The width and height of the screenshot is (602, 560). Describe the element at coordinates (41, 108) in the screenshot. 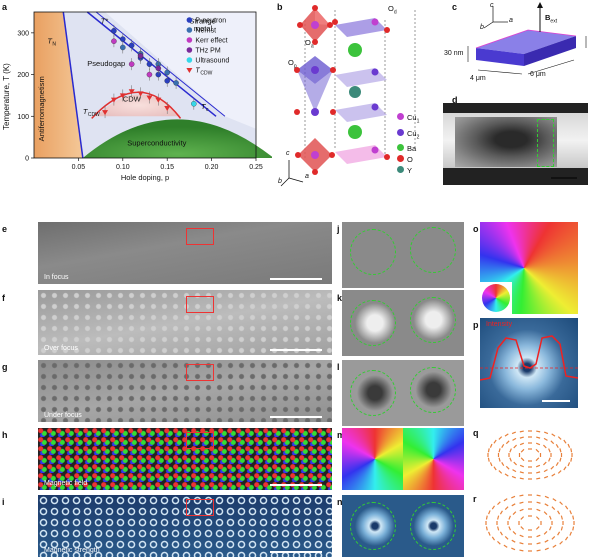

I see `afm-label: Antiferromagnetism` at that location.